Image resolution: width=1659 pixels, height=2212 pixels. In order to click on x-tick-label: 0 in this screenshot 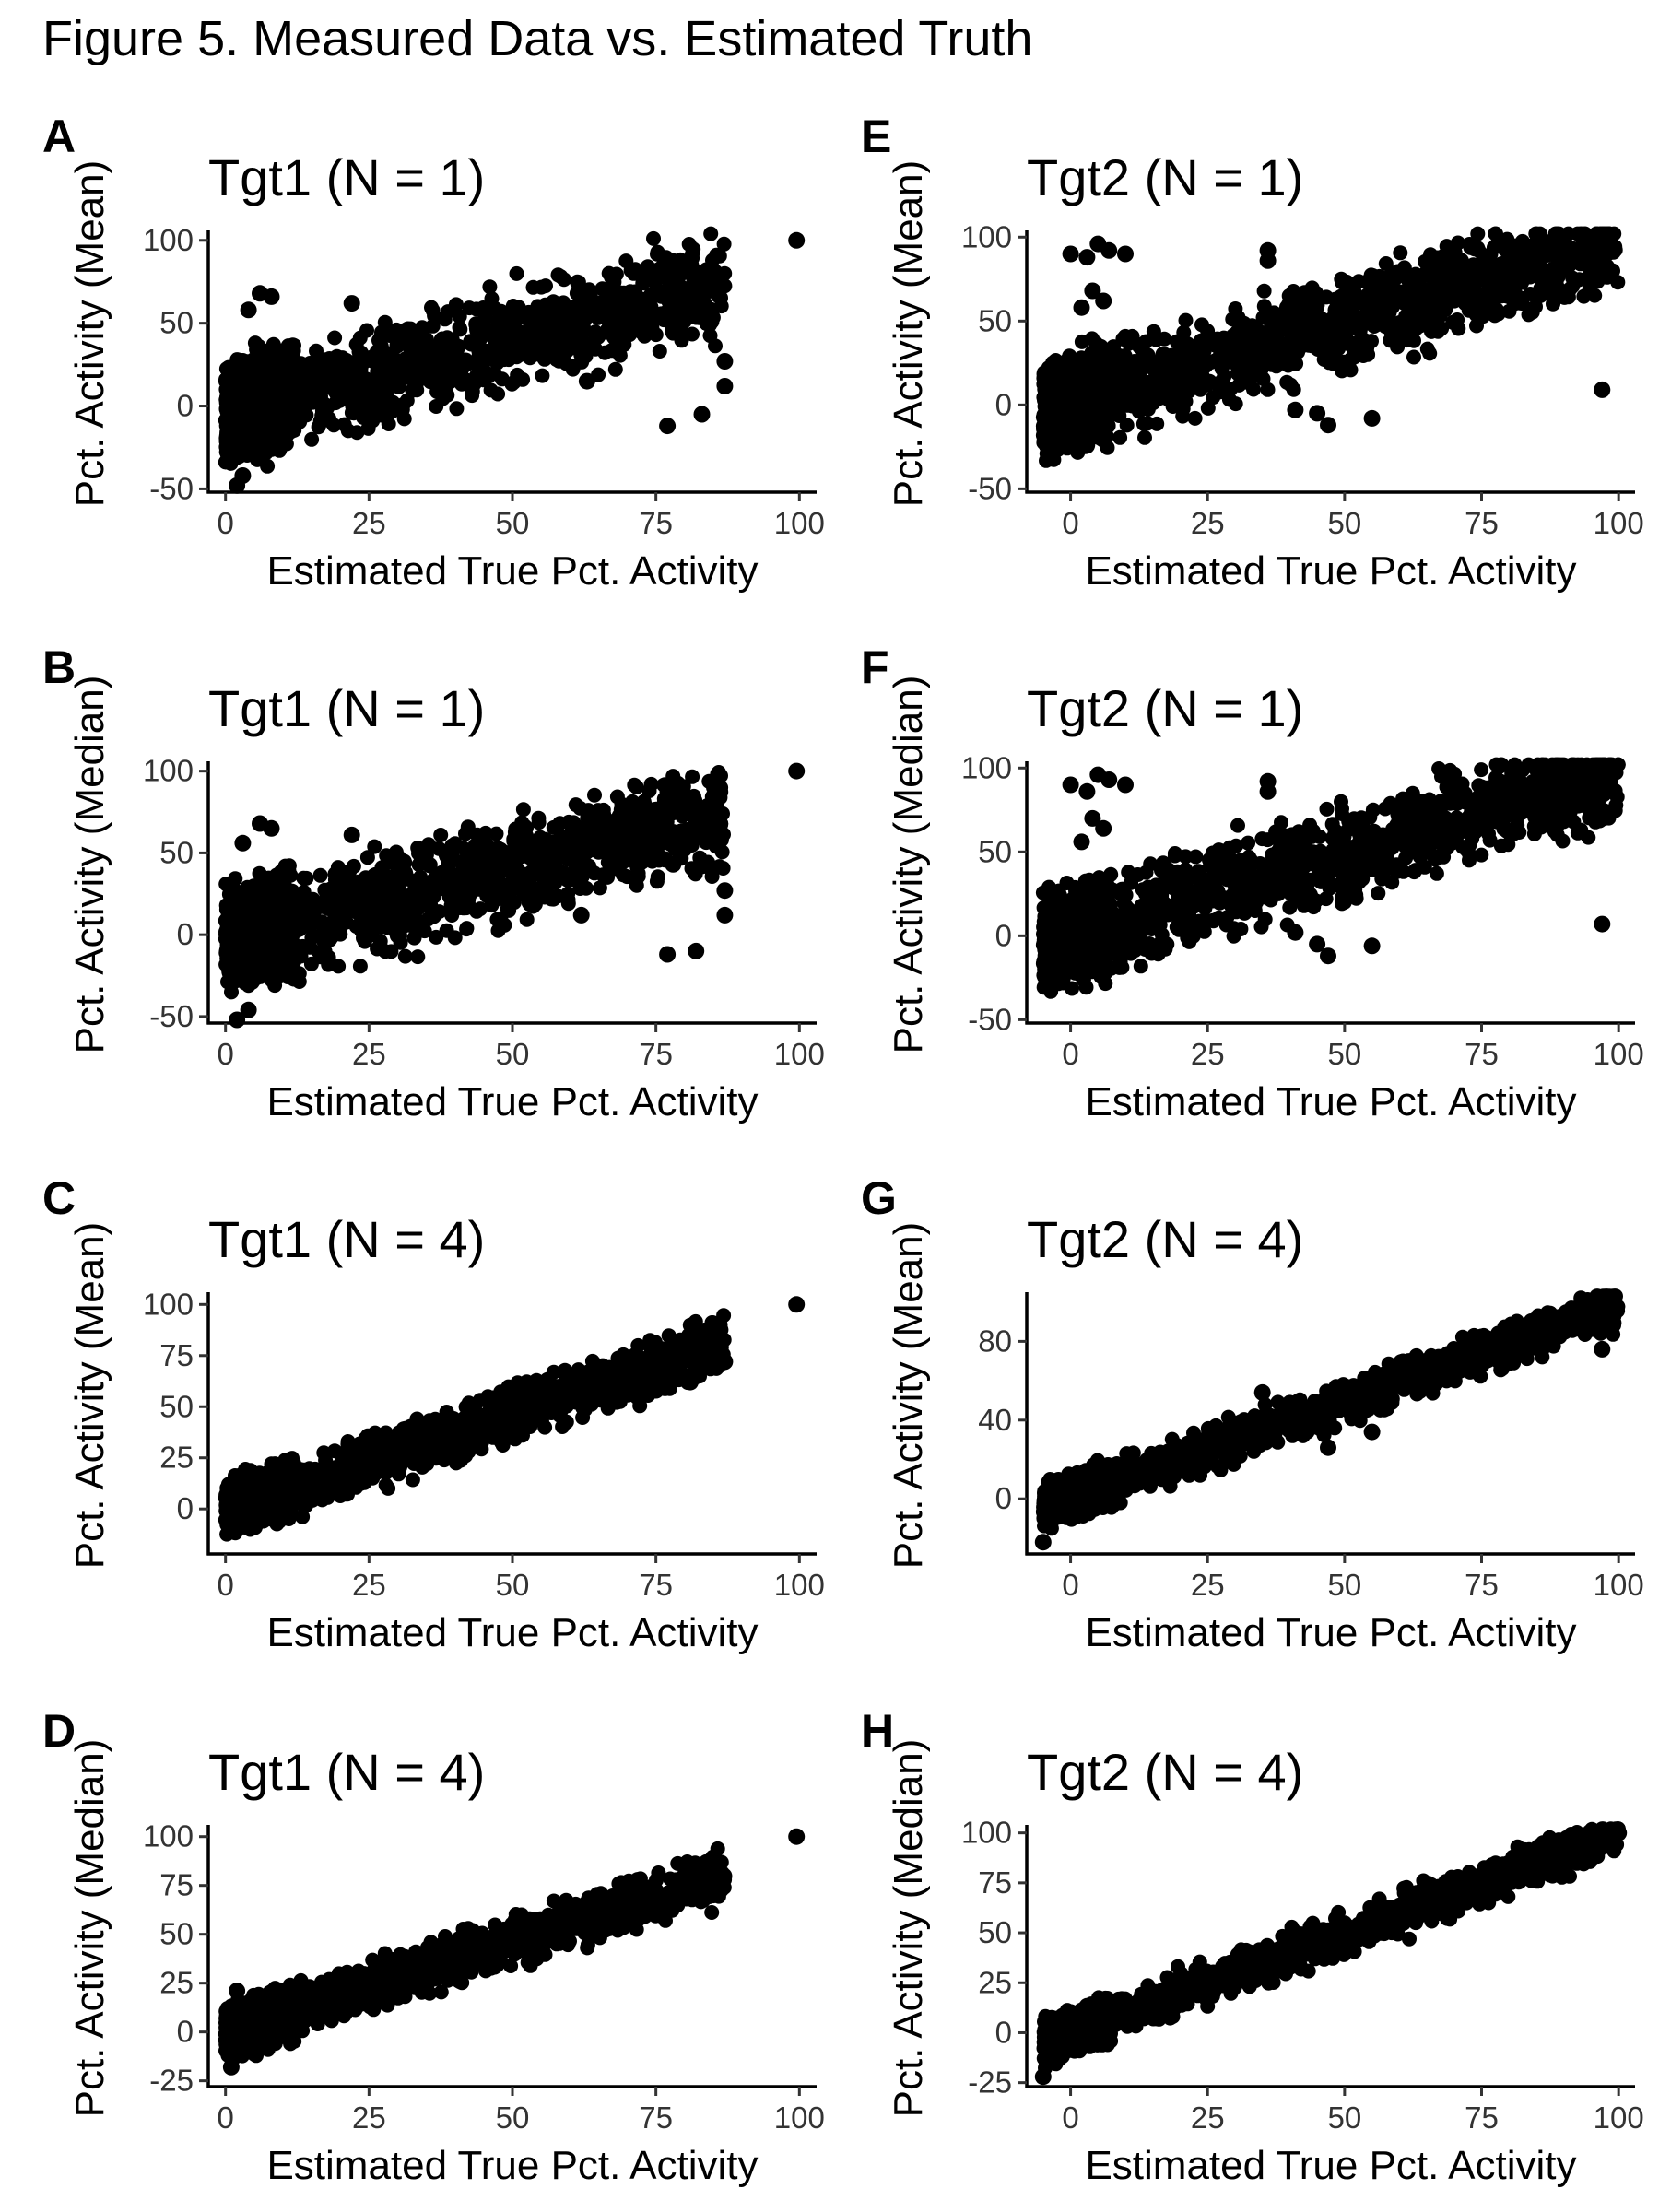, I will do `click(225, 523)`.